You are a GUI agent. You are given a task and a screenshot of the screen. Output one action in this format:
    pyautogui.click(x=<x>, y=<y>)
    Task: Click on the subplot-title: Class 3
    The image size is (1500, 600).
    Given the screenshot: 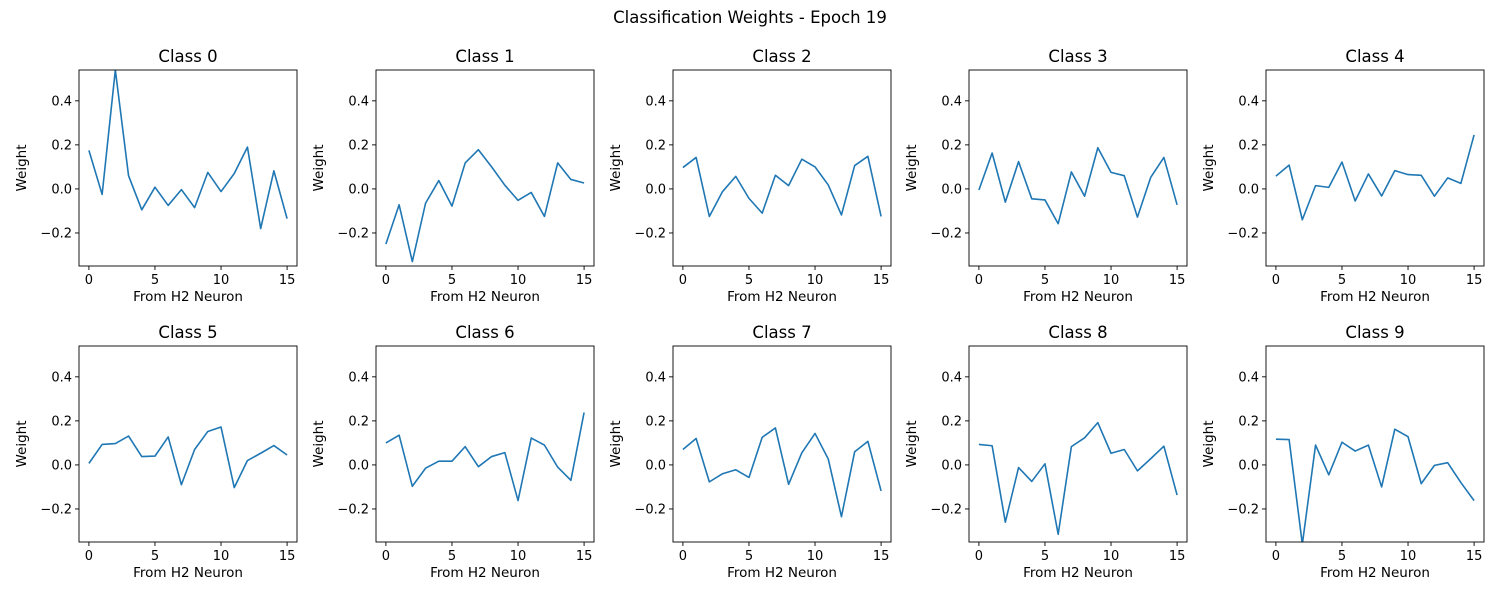 What is the action you would take?
    pyautogui.click(x=1077, y=56)
    